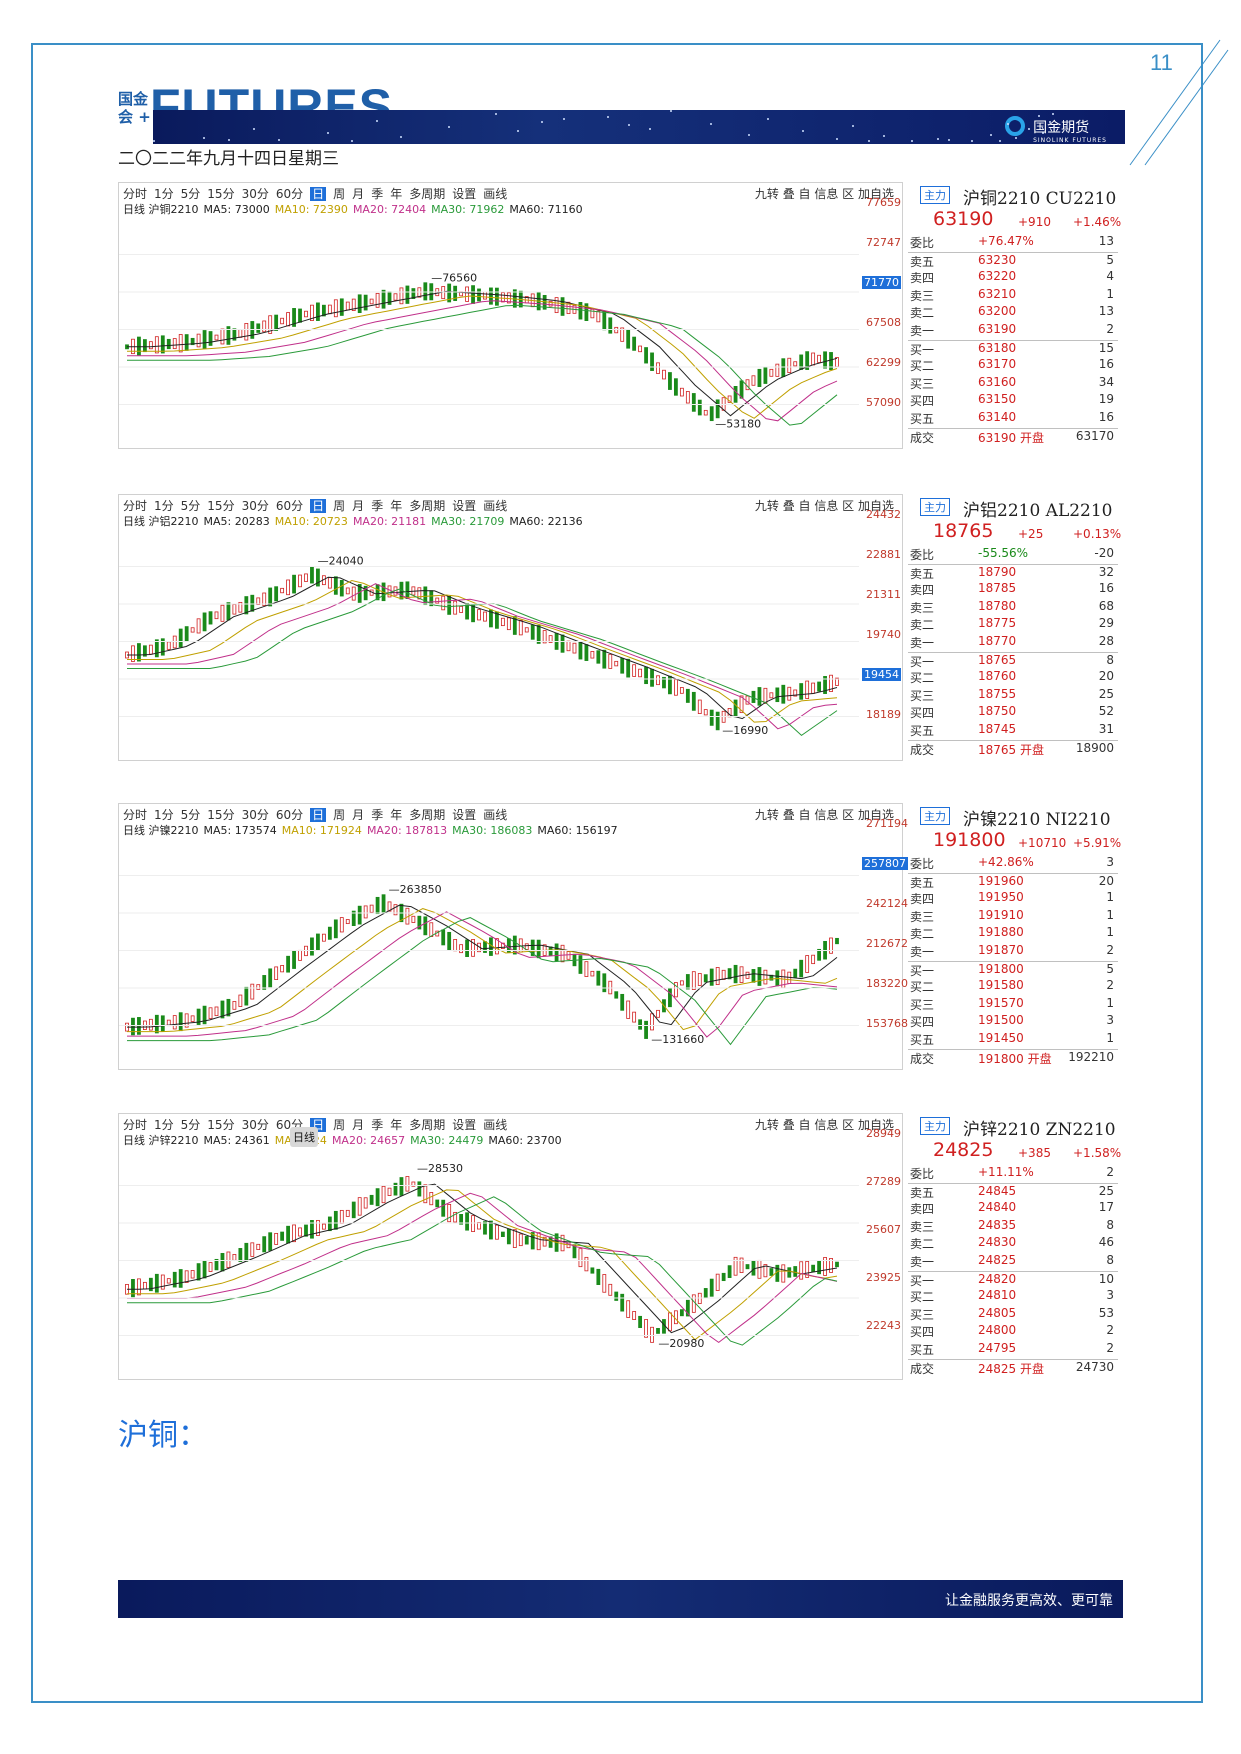 This screenshot has width=1241, height=1754. What do you see at coordinates (1001, 1020) in the screenshot?
I see `row-price: 191500` at bounding box center [1001, 1020].